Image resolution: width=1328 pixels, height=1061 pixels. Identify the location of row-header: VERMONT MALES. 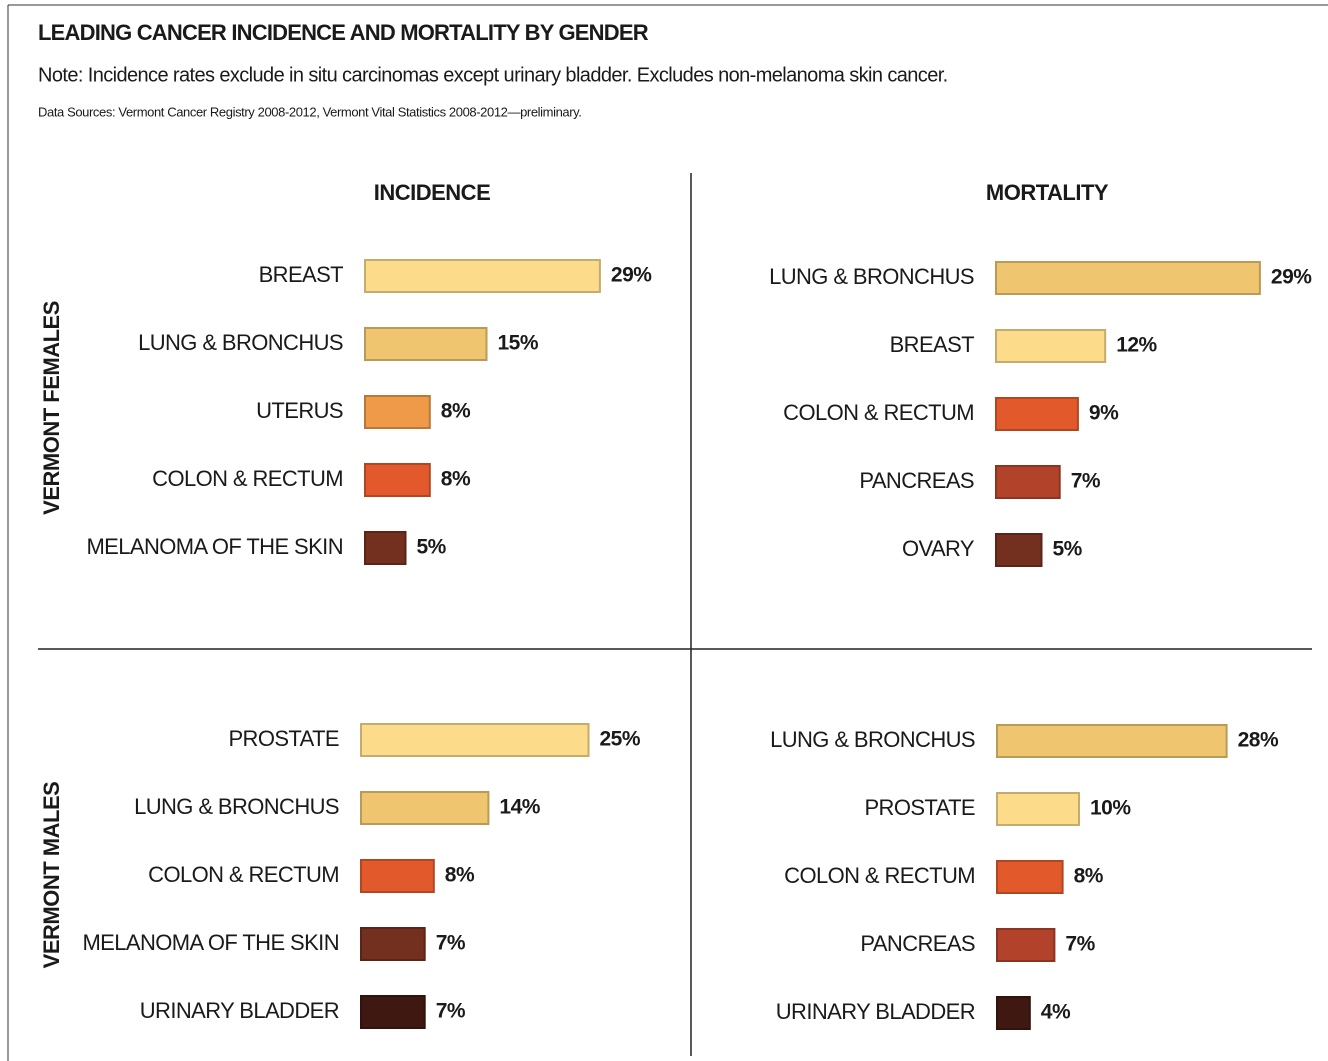
(51, 875).